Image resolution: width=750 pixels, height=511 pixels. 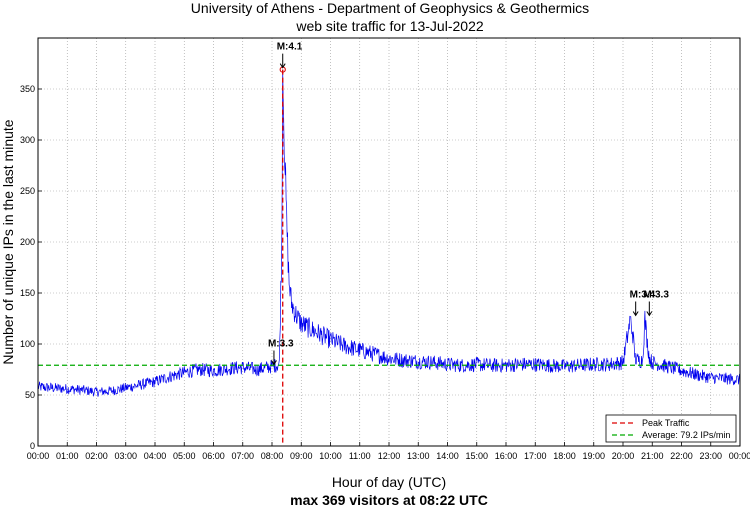 What do you see at coordinates (564, 456) in the screenshot?
I see `x-tick-label: 18:00` at bounding box center [564, 456].